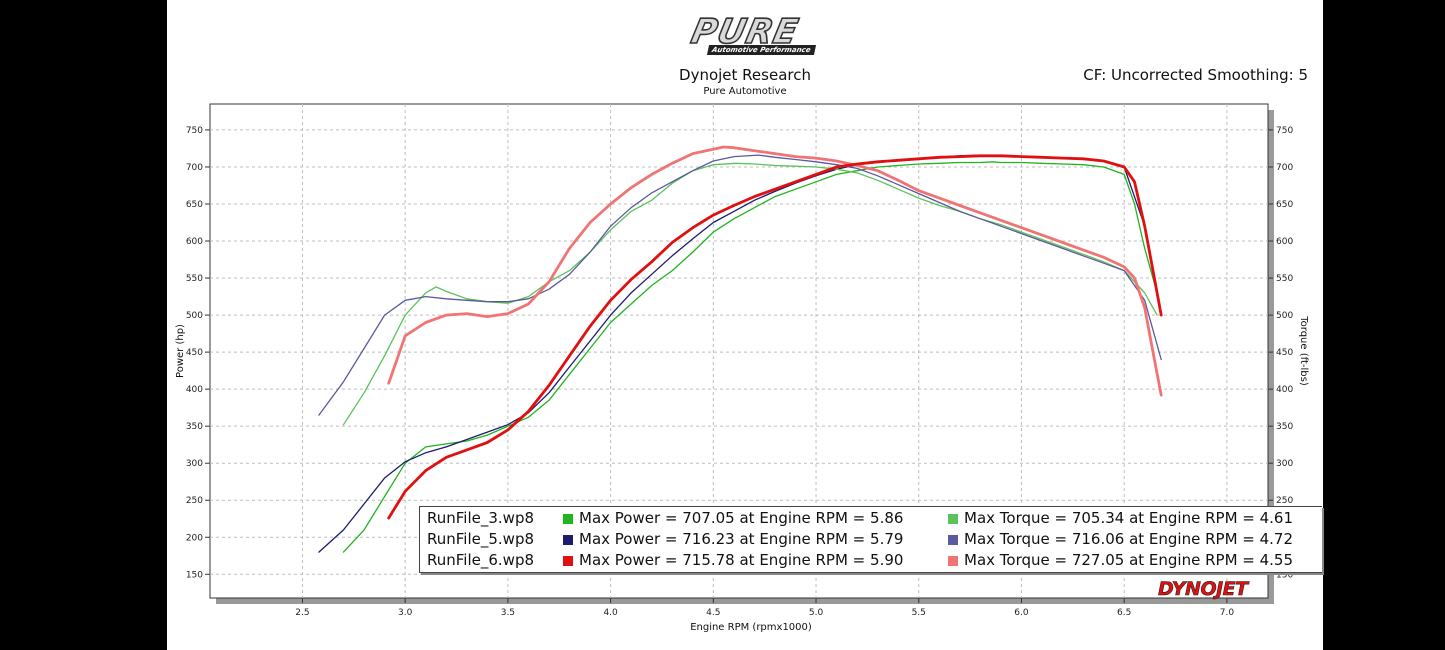 This screenshot has width=1445, height=650. Describe the element at coordinates (194, 131) in the screenshot. I see `y-tick-label: 750` at that location.